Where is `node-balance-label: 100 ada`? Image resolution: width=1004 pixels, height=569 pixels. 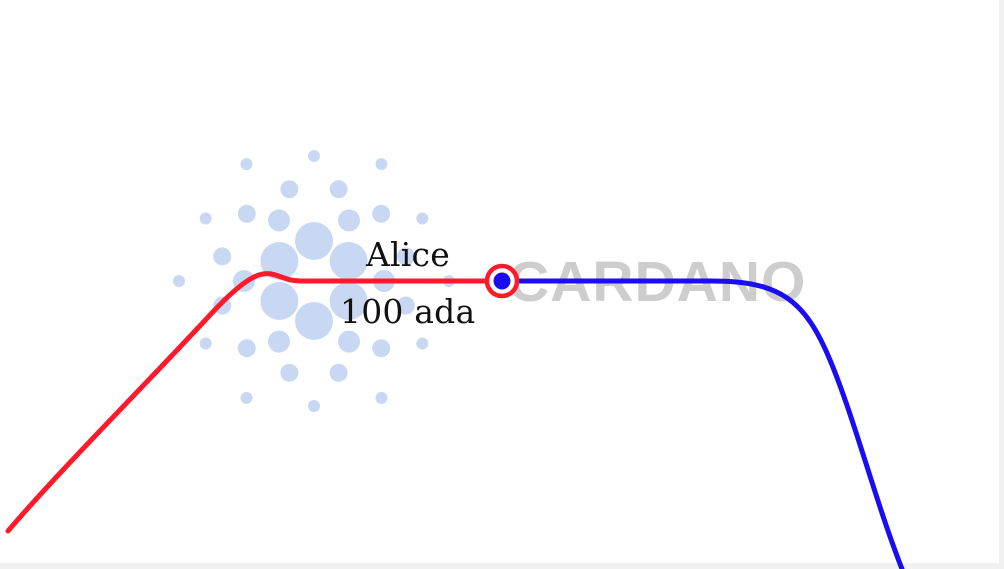 node-balance-label: 100 ada is located at coordinates (408, 311).